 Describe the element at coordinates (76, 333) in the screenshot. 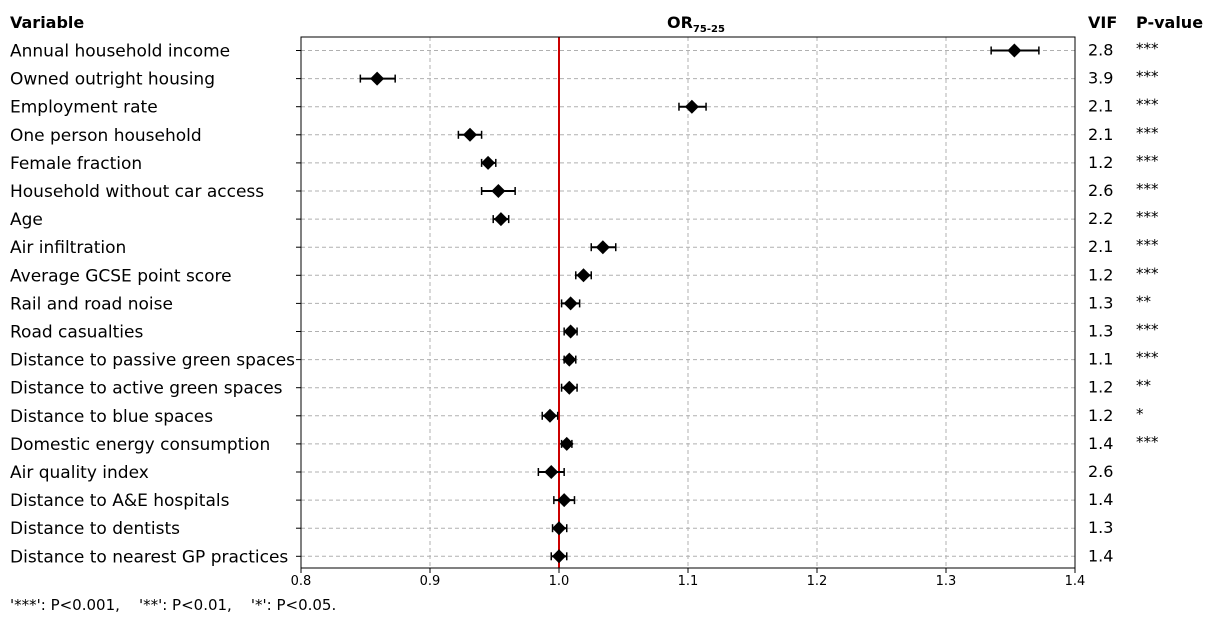

I see `variable-label: Road casualties` at that location.